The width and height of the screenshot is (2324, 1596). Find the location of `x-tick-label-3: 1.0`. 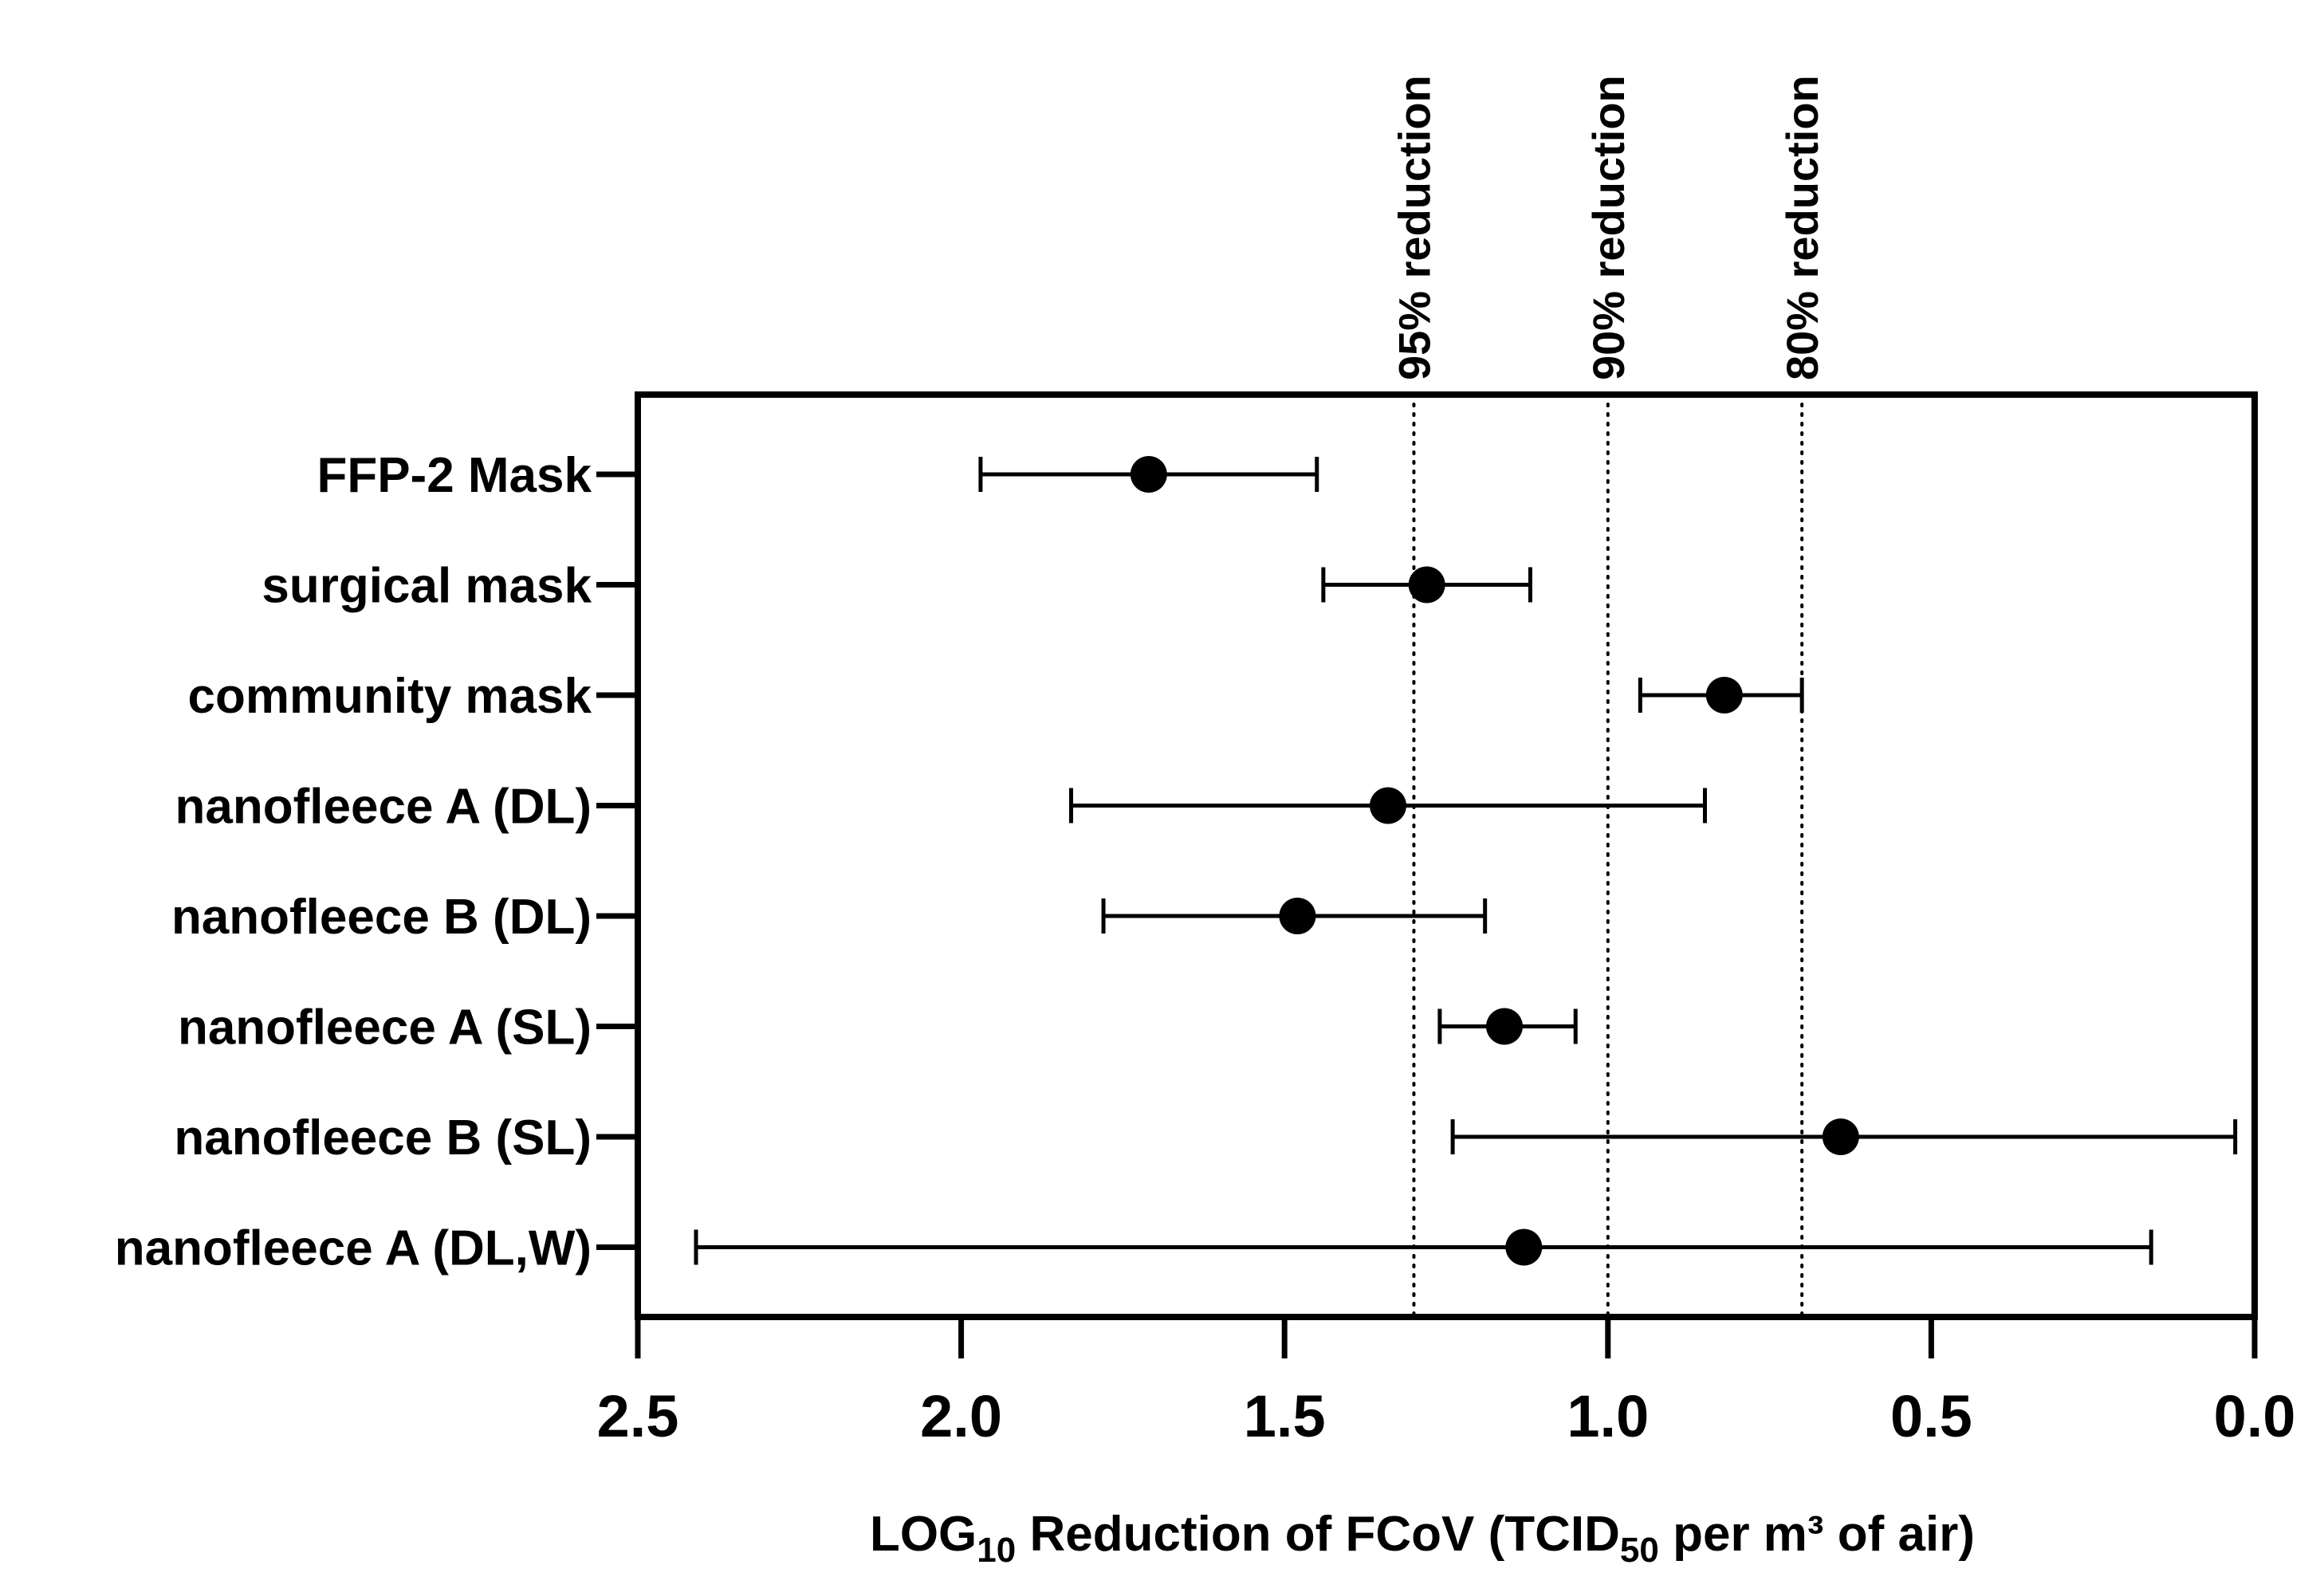

x-tick-label-3: 1.0 is located at coordinates (1608, 1416).